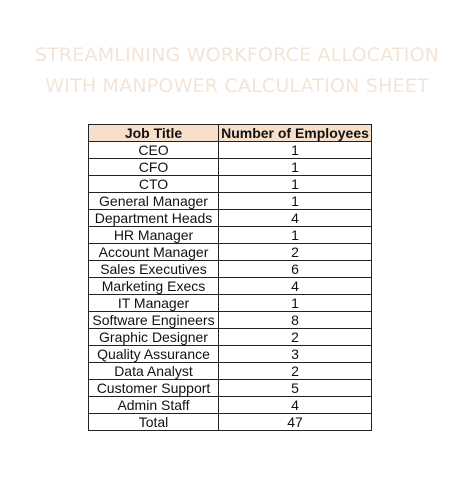  I want to click on table-row: Marketing Execs 4, so click(230, 286).